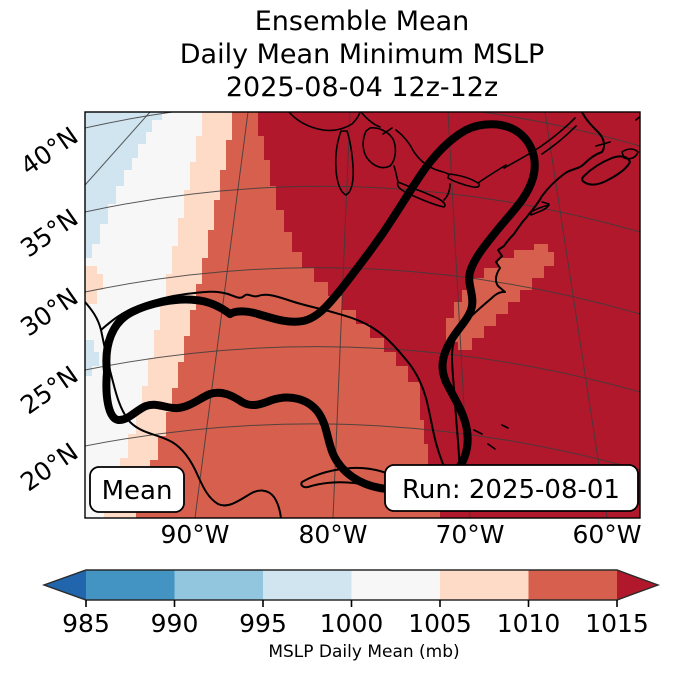 This screenshot has height=674, width=688. What do you see at coordinates (464, 180) in the screenshot?
I see `lake-ontario` at bounding box center [464, 180].